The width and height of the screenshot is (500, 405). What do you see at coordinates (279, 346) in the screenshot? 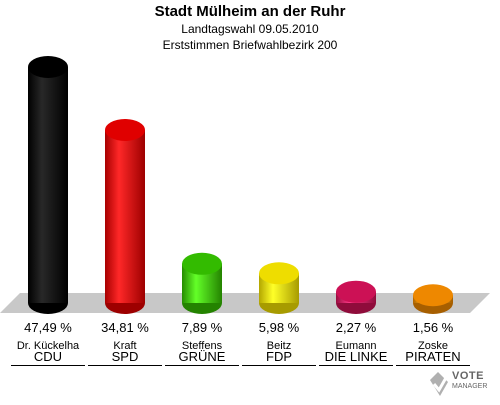
I see `candidate-label: Beitz` at bounding box center [279, 346].